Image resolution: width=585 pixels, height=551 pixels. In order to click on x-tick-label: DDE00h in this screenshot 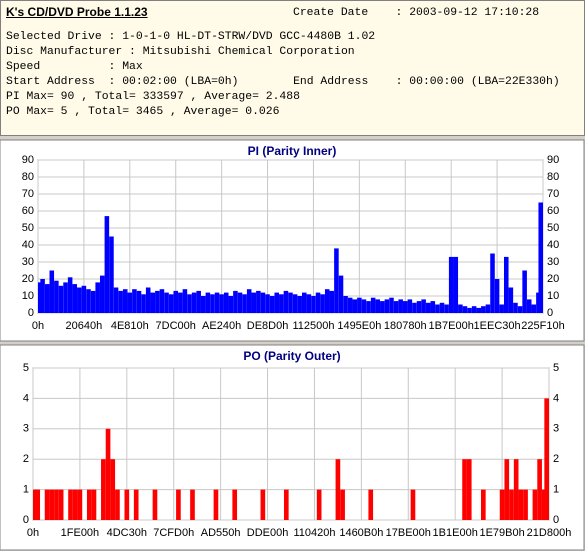, I will do `click(268, 533)`.